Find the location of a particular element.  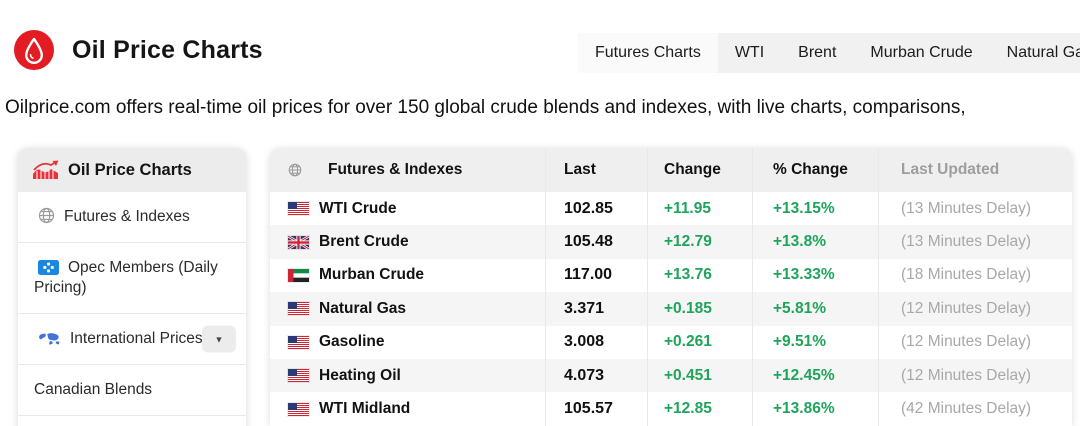

instrument-name: WTI Crude is located at coordinates (358, 208).